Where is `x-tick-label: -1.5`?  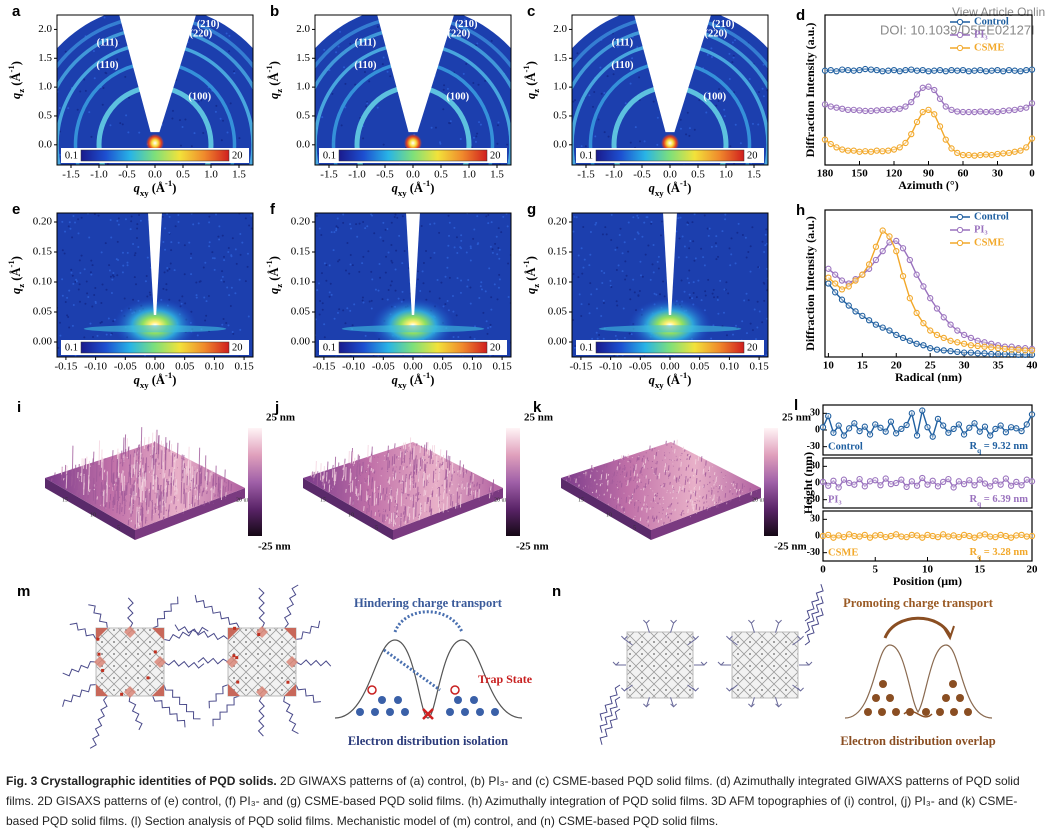 x-tick-label: -1.5 is located at coordinates (71, 175).